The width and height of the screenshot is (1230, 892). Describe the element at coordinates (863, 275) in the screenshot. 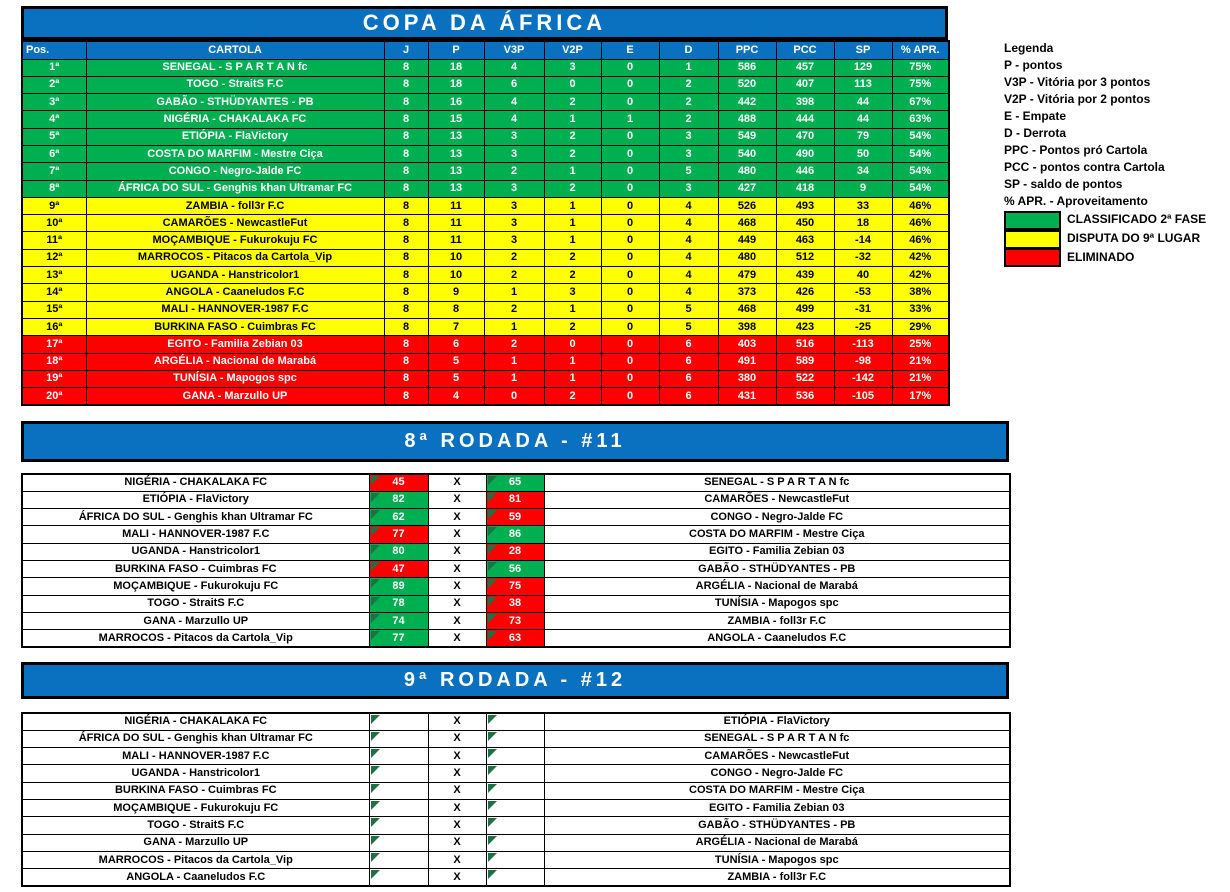

I see `standings-cell-sp: 40` at that location.